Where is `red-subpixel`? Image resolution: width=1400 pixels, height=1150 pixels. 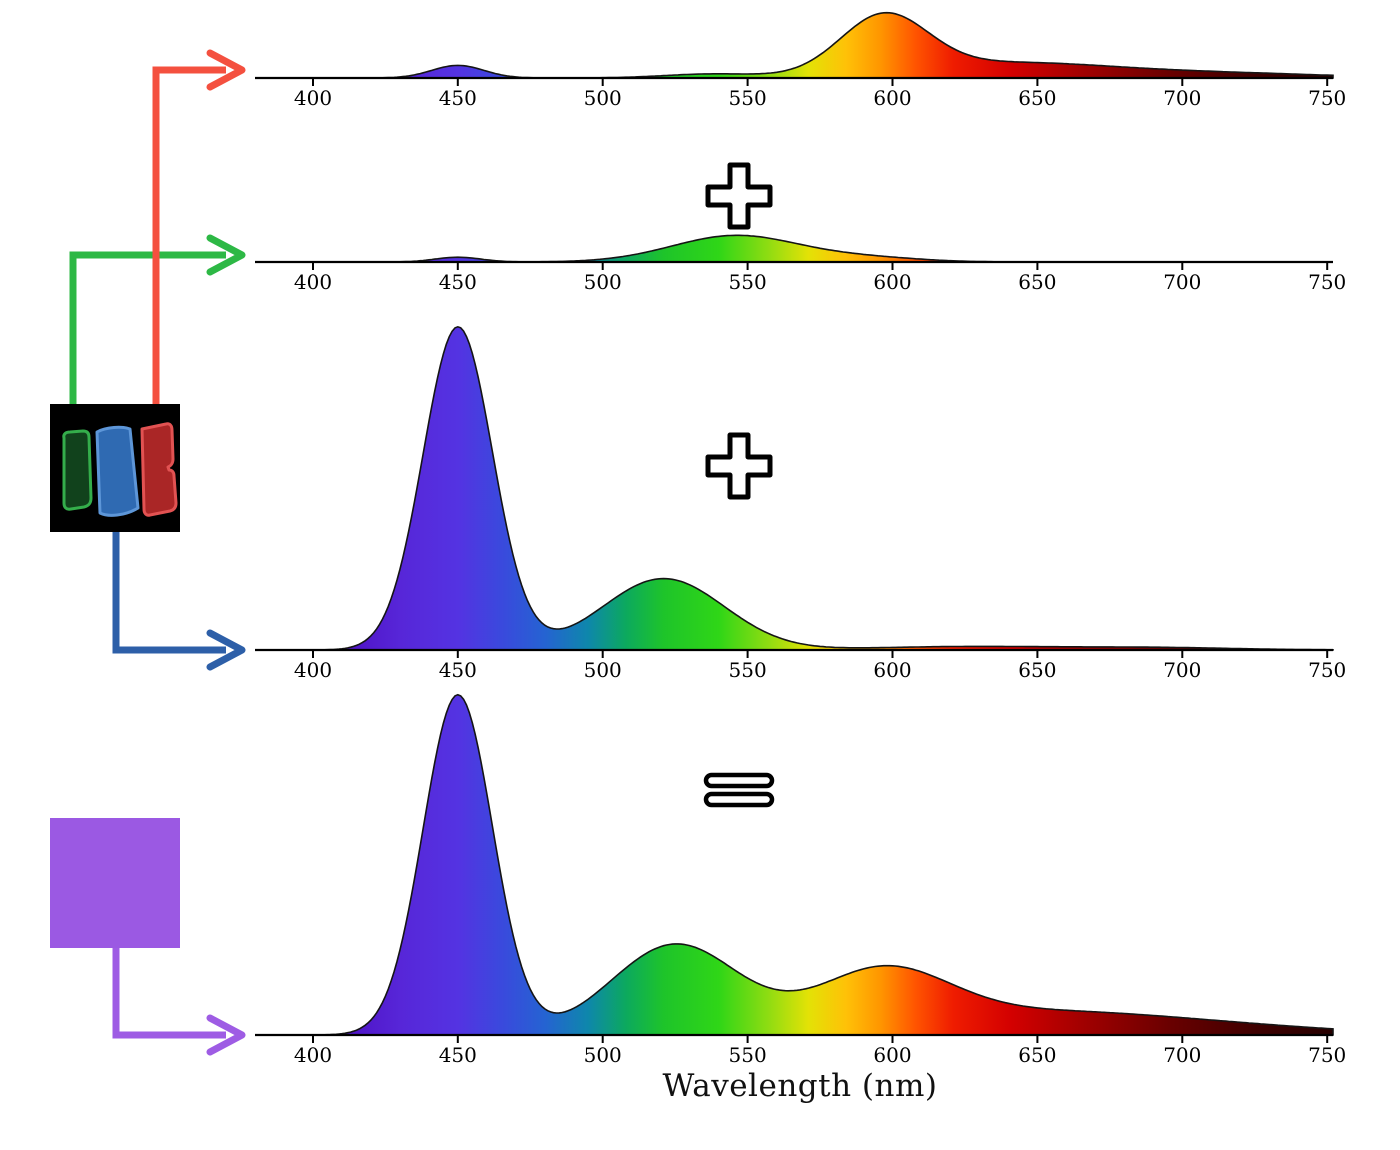 red-subpixel is located at coordinates (159, 469).